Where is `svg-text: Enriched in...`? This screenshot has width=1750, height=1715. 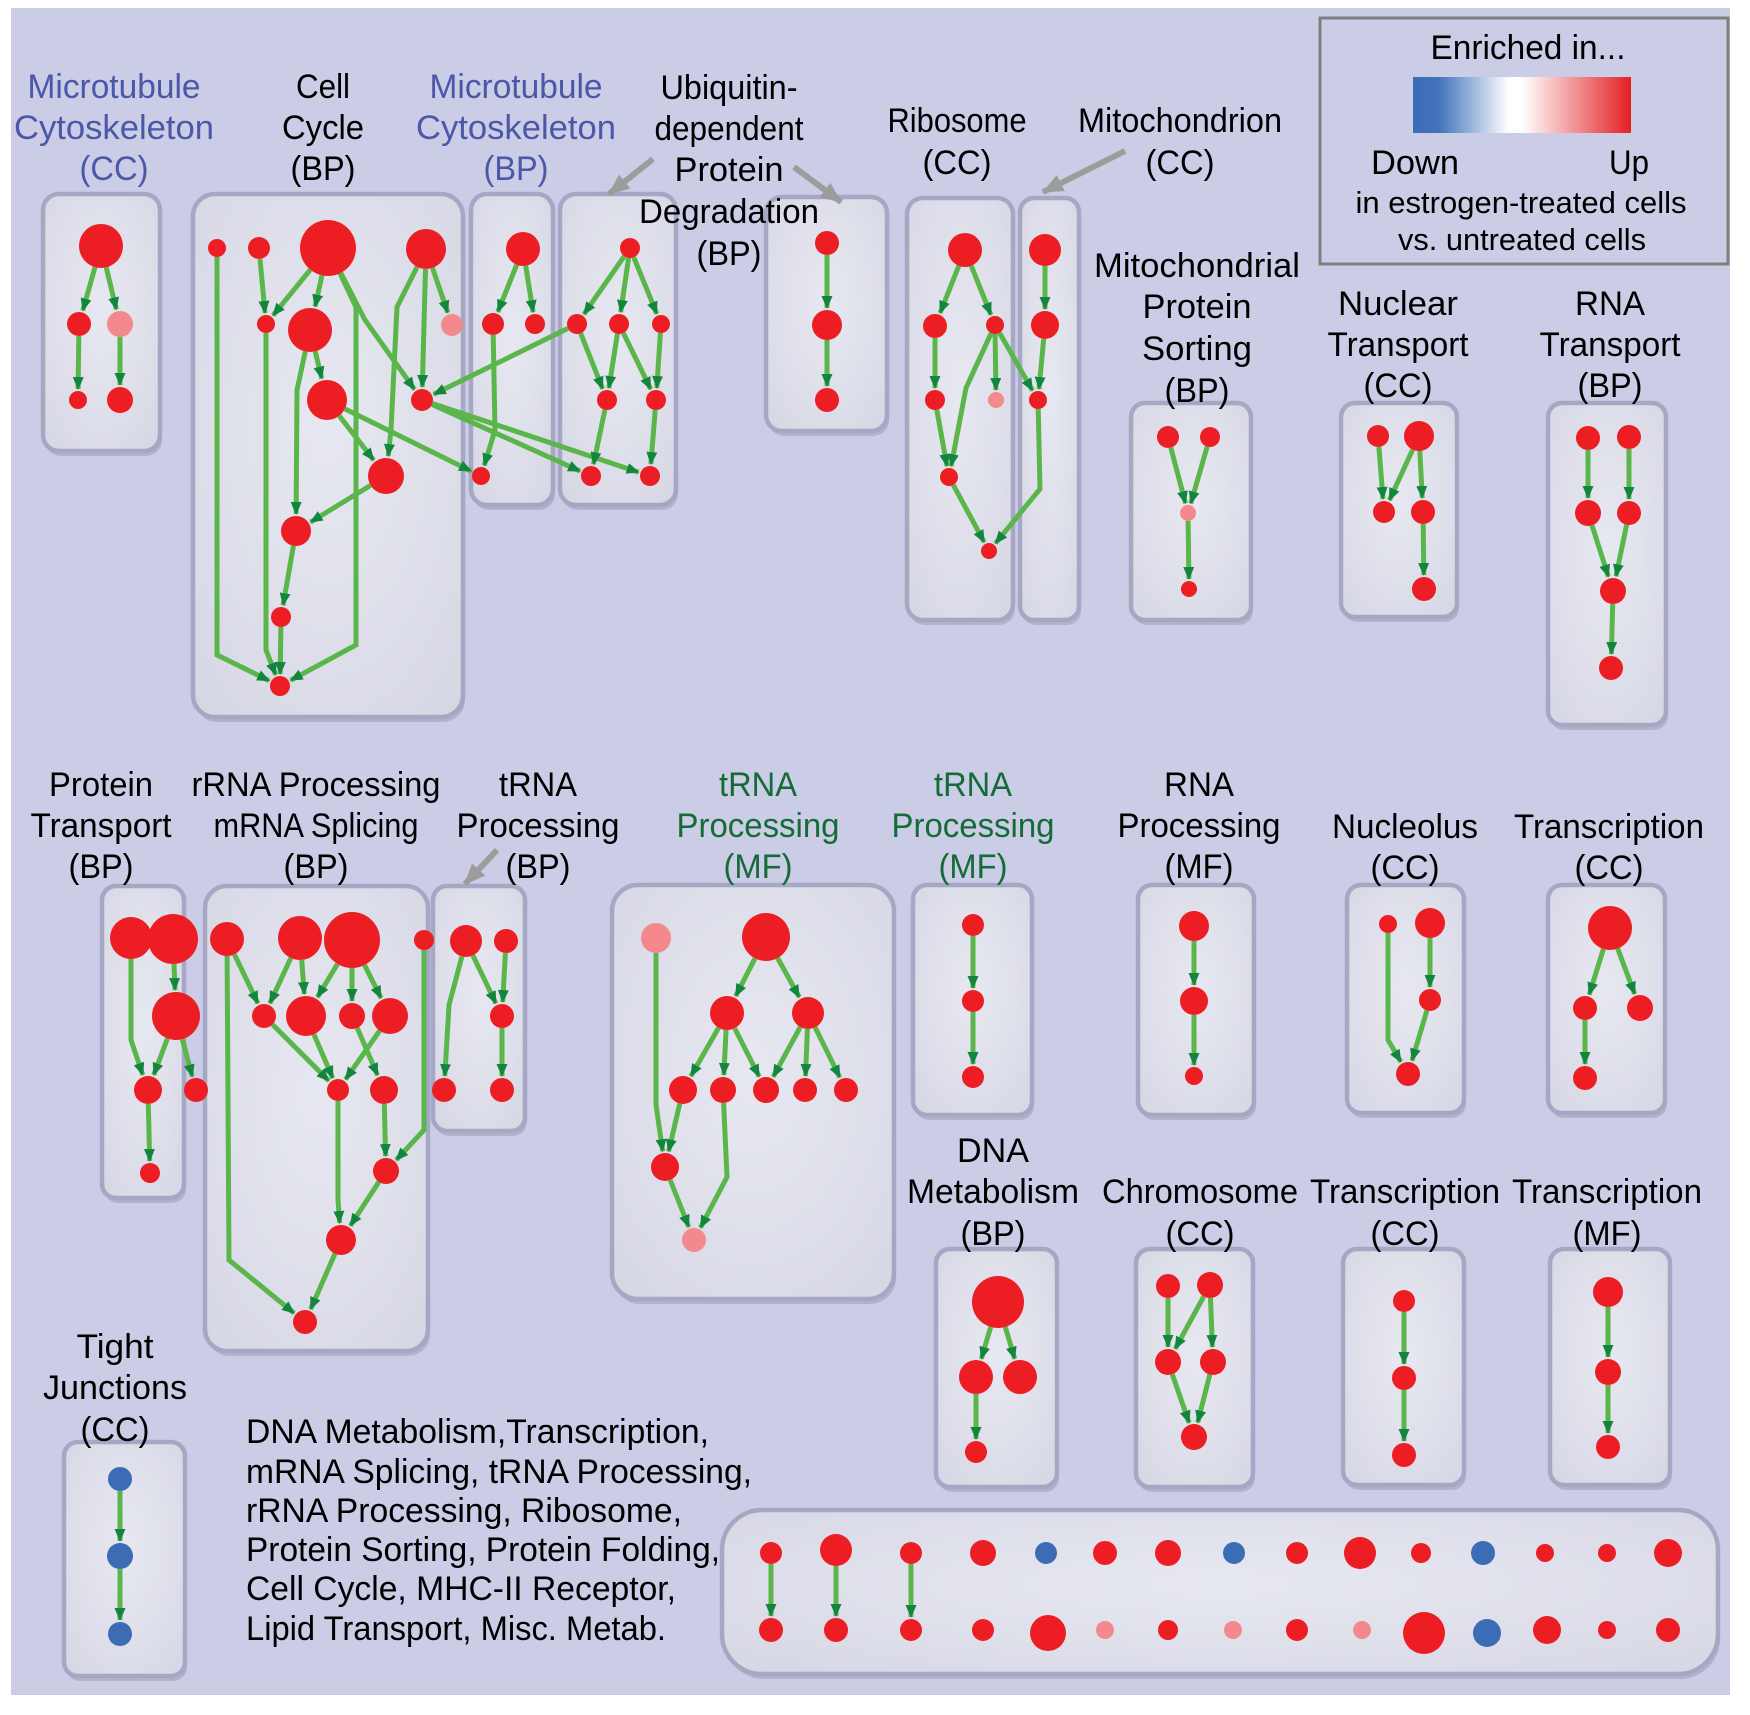 svg-text: Enriched in... is located at coordinates (1528, 48).